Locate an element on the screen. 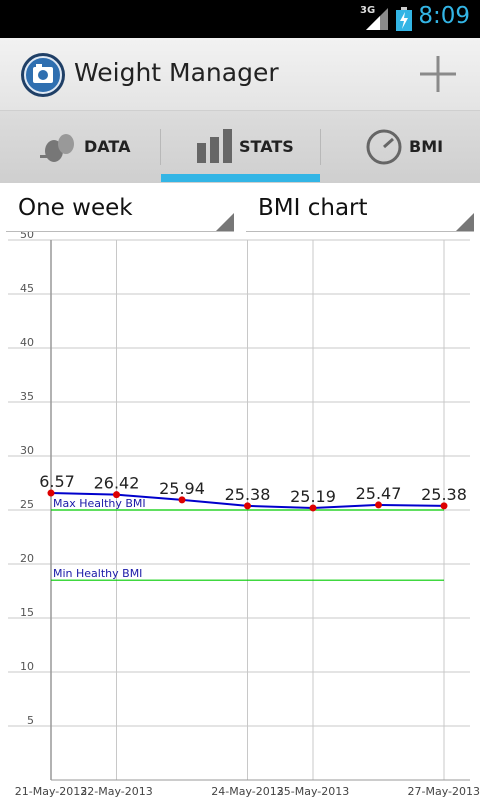 This screenshot has height=800, width=480. tab-bar: DATA STATS BMI is located at coordinates (240, 147).